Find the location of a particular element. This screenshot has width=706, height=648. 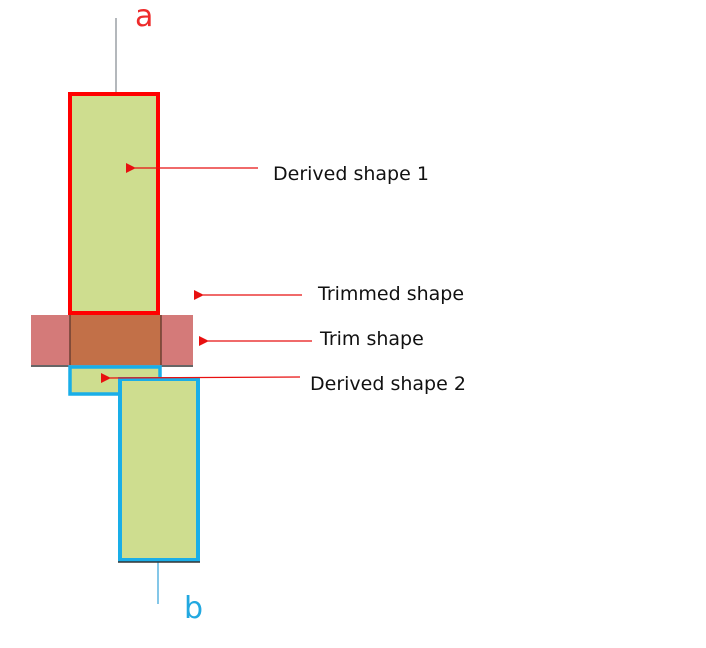

label-trimmed-shape: Trimmed shape is located at coordinates (390, 294).